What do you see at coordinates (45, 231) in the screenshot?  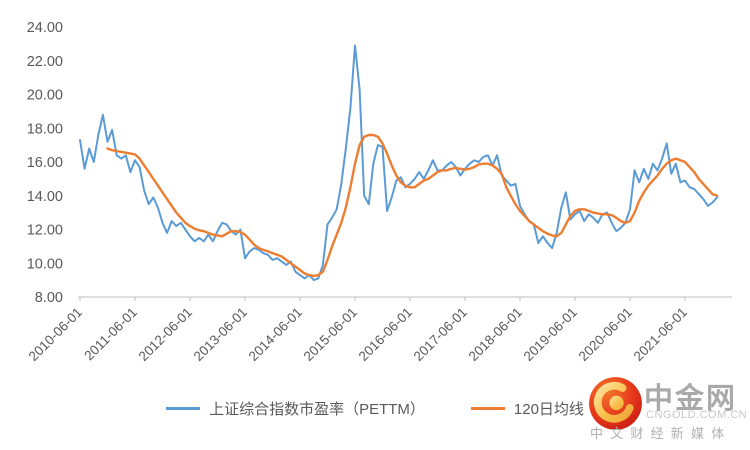 I see `y-axis-label: 12.00` at bounding box center [45, 231].